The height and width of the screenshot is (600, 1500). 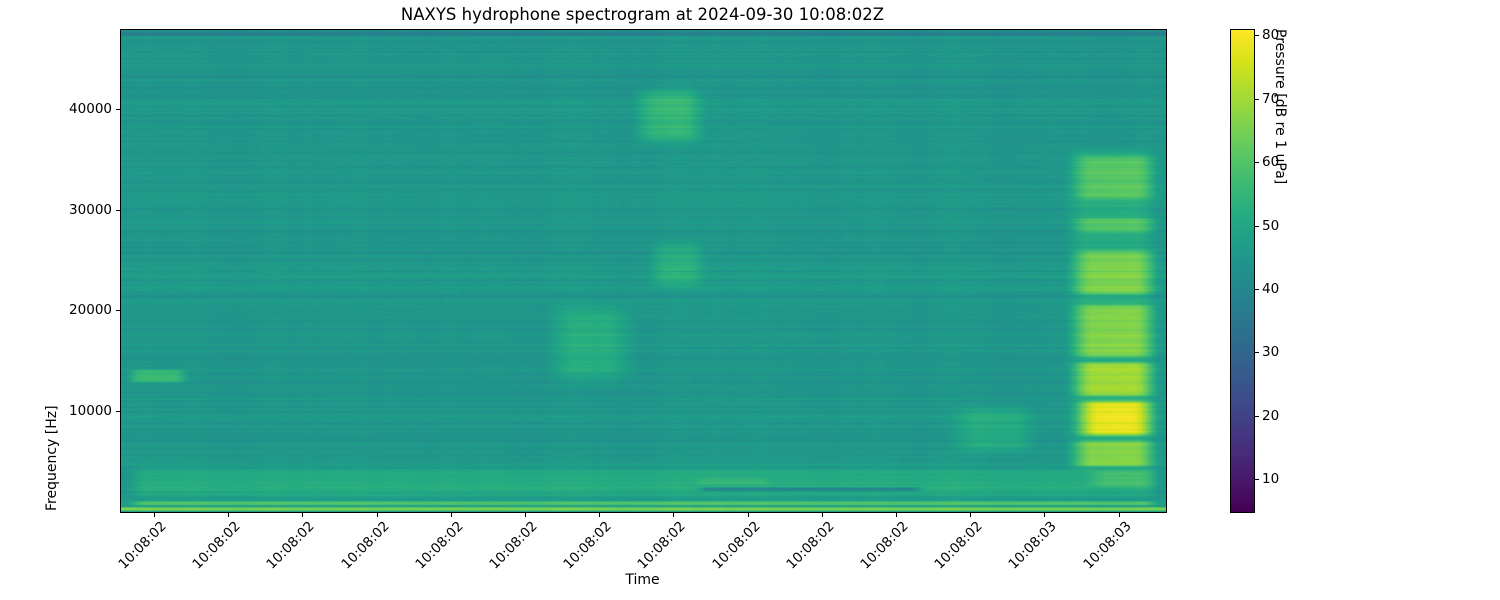 I want to click on colorbar-tick-label: 70, so click(x=1271, y=98).